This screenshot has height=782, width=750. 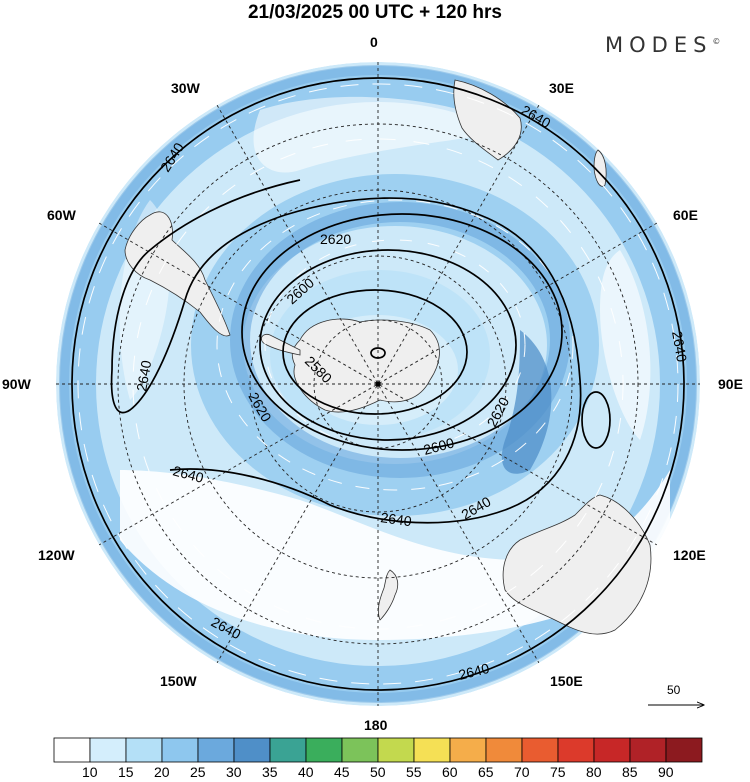 I want to click on south-america, so click(x=177, y=274).